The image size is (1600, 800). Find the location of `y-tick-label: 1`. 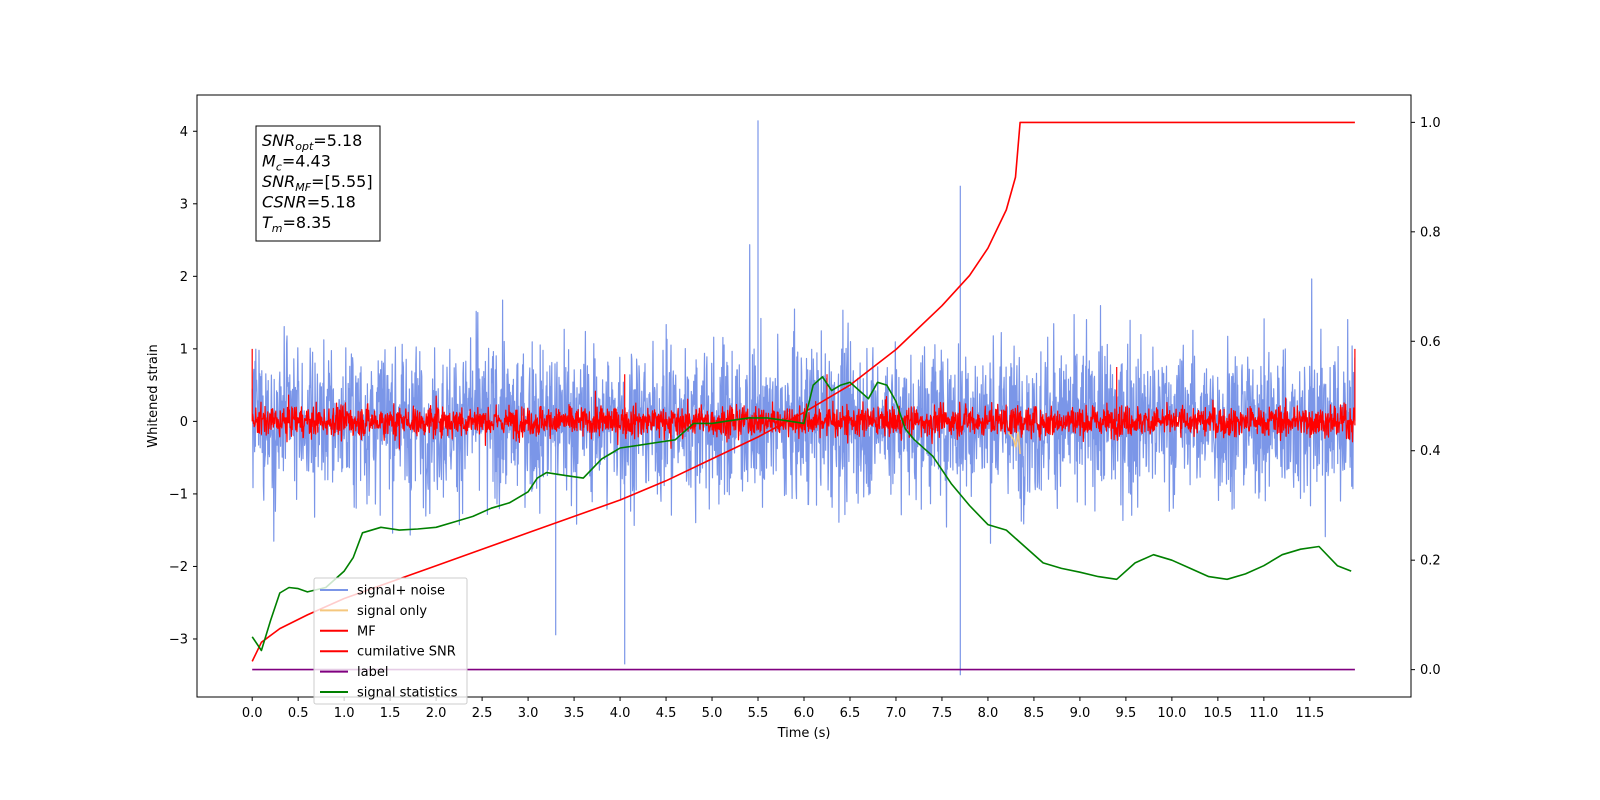

y-tick-label: 1 is located at coordinates (184, 349).